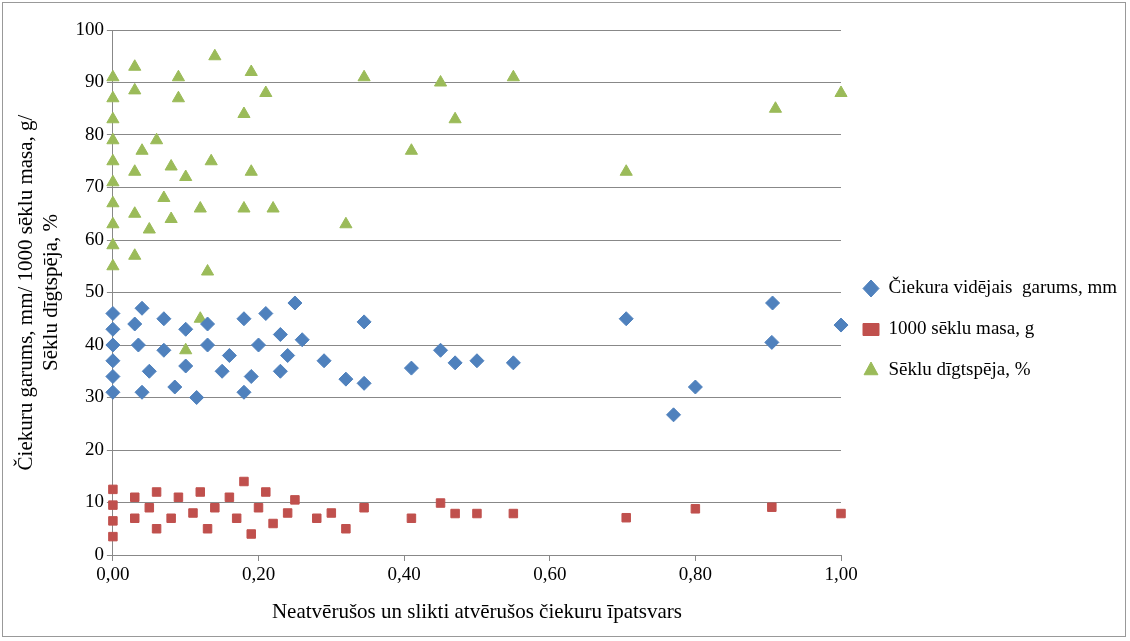 This screenshot has width=1130, height=641. What do you see at coordinates (550, 574) in the screenshot?
I see `x-tick-label: 0,60` at bounding box center [550, 574].